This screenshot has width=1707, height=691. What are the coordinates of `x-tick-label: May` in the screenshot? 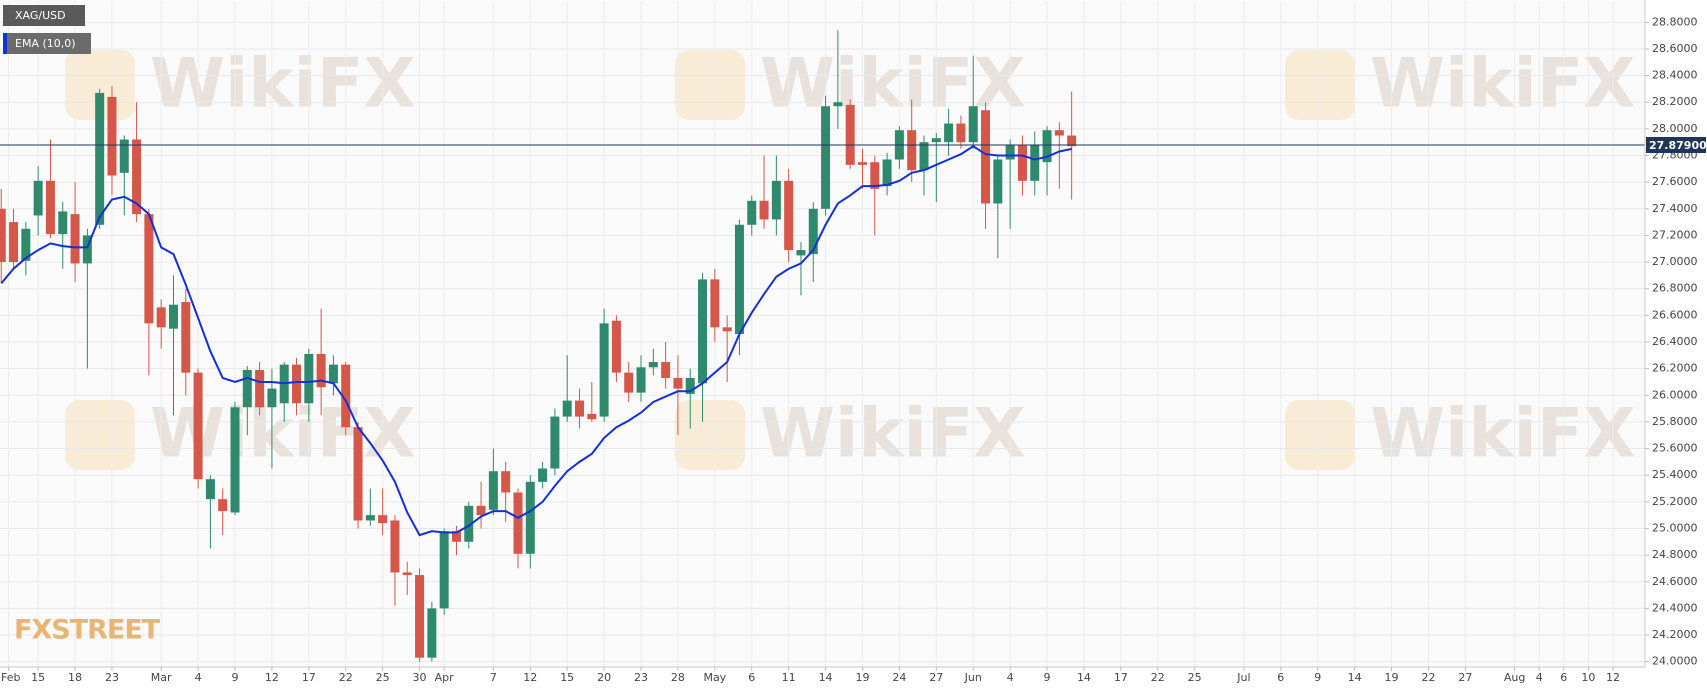 It's located at (714, 677).